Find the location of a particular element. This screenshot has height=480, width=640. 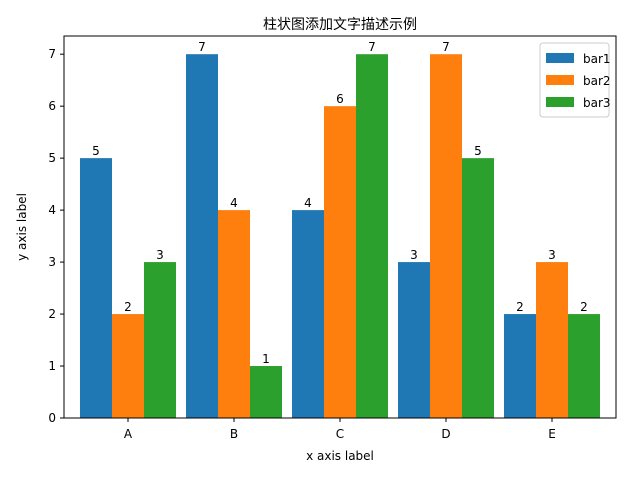

legend-label-bar1: bar1 is located at coordinates (597, 59).